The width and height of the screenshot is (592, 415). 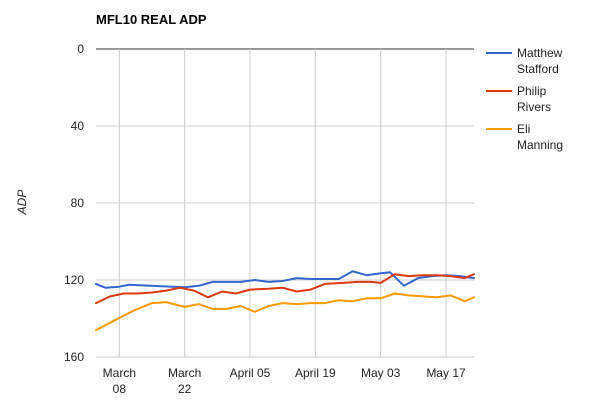 I want to click on y-tick-label: 0, so click(x=80, y=49).